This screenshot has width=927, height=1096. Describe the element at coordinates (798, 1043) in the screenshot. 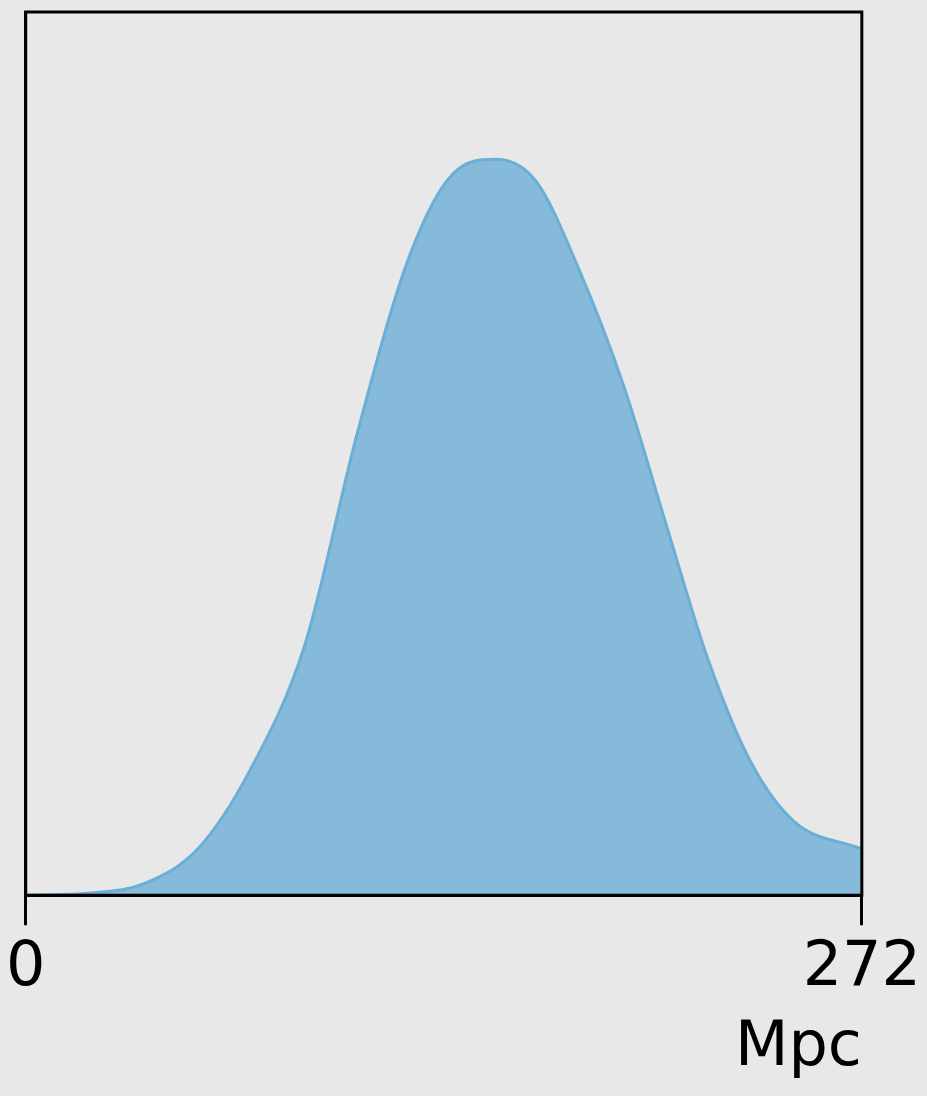

I see `x-axis-title: Mpc` at that location.